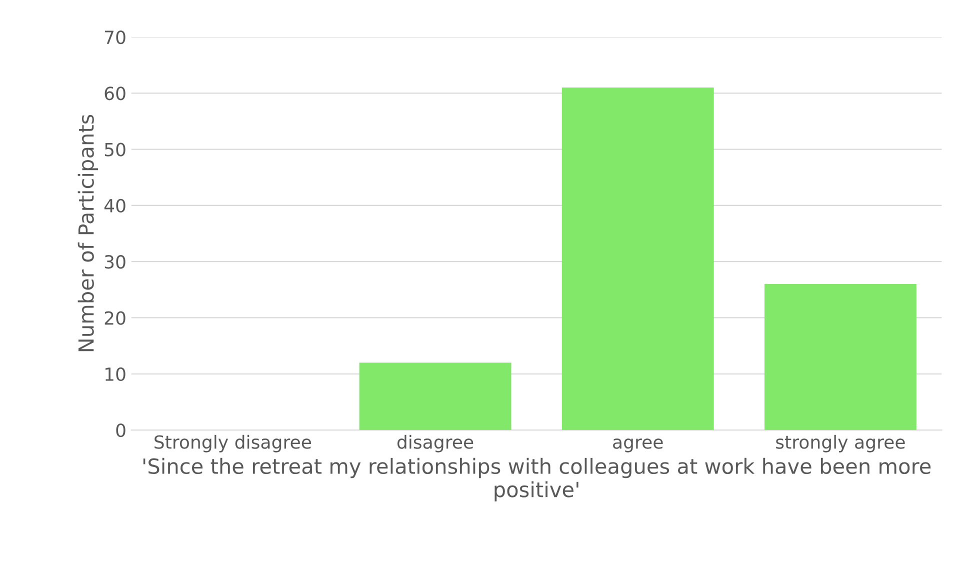  I want to click on x-tick-label: agree, so click(638, 445).